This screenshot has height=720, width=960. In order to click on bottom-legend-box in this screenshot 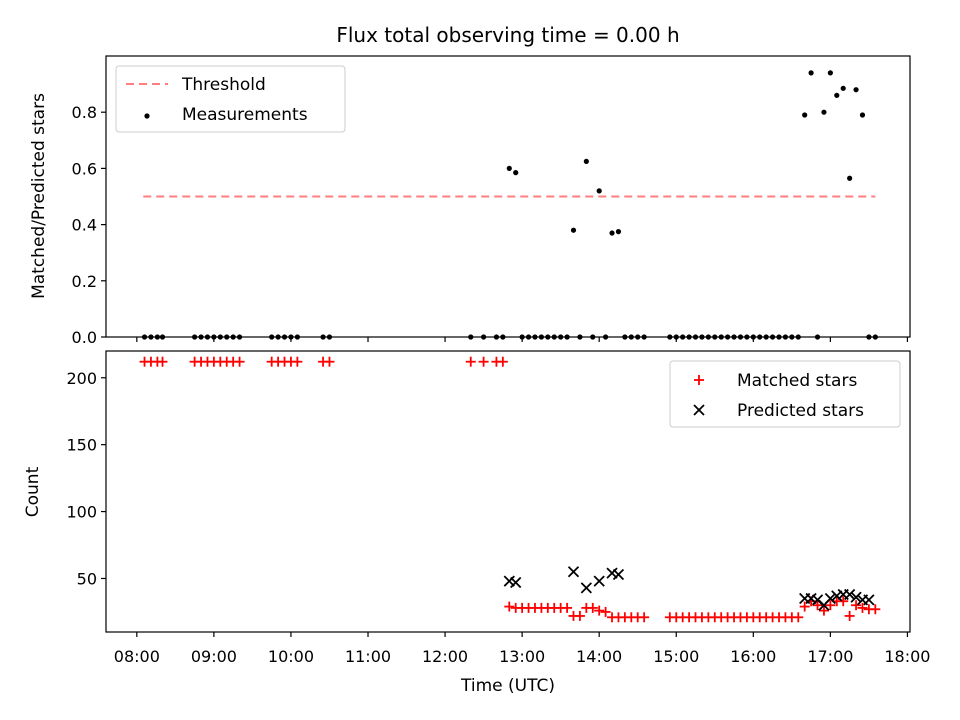, I will do `click(785, 394)`.